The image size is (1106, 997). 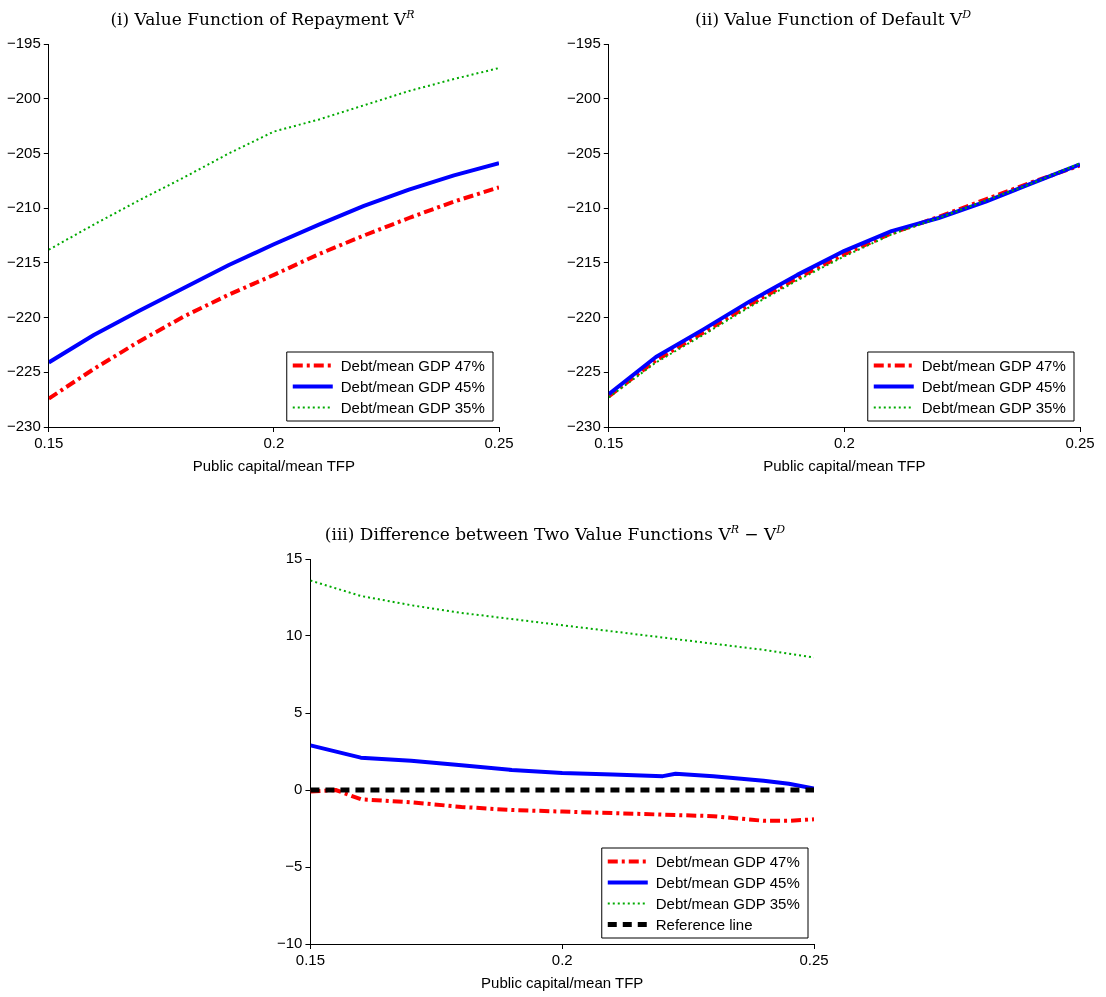 What do you see at coordinates (298, 789) in the screenshot?
I see `y-tick-label: 0` at bounding box center [298, 789].